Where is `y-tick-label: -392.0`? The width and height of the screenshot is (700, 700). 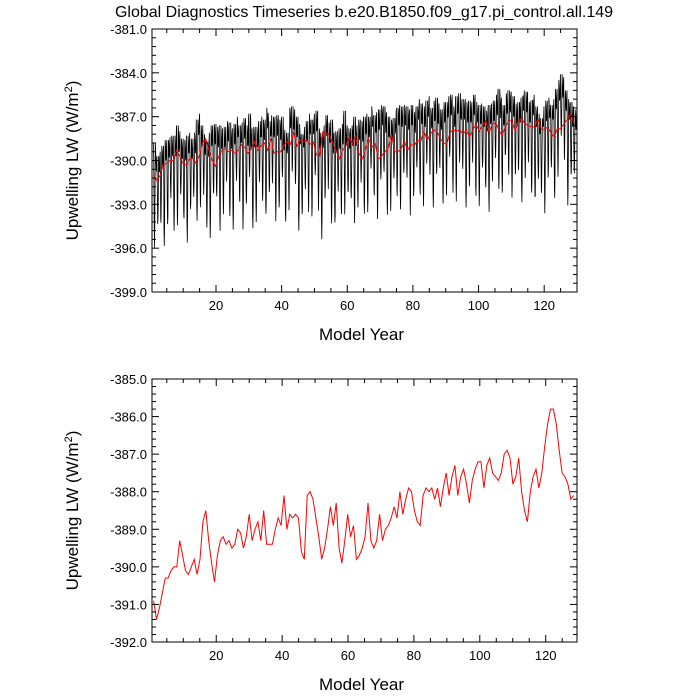
y-tick-label: -392.0 is located at coordinates (128, 642).